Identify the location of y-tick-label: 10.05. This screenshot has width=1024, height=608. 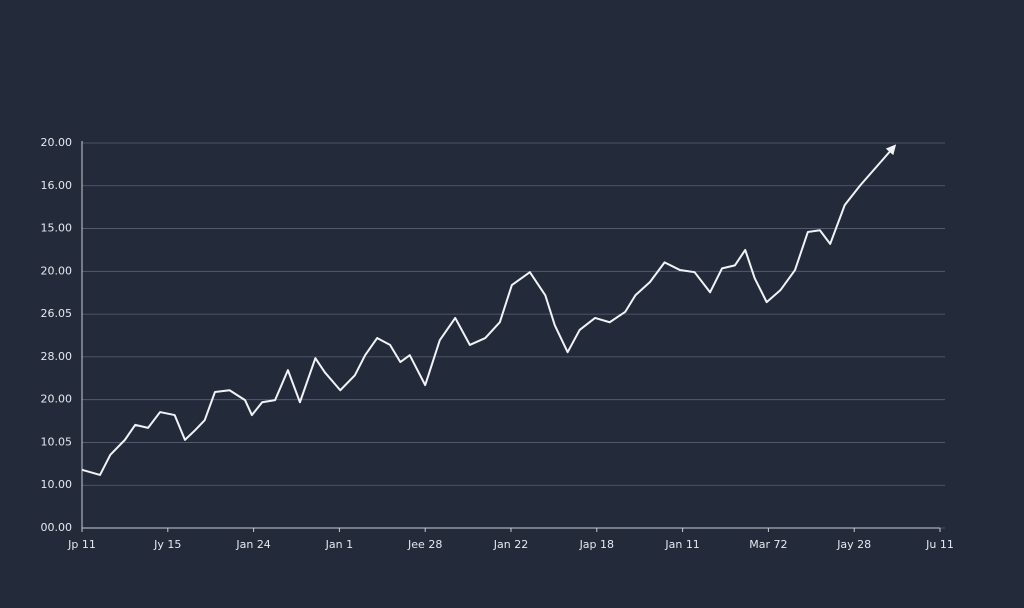
(57, 441).